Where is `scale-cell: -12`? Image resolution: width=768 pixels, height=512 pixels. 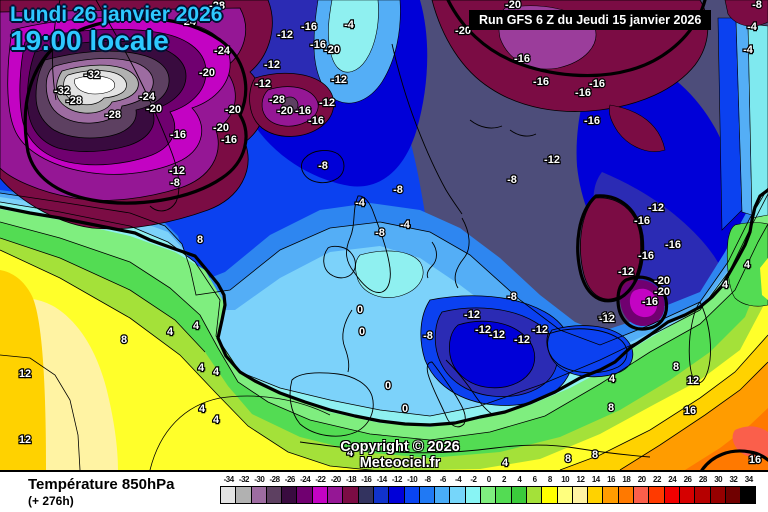
scale-cell: -12 is located at coordinates (396, 489).